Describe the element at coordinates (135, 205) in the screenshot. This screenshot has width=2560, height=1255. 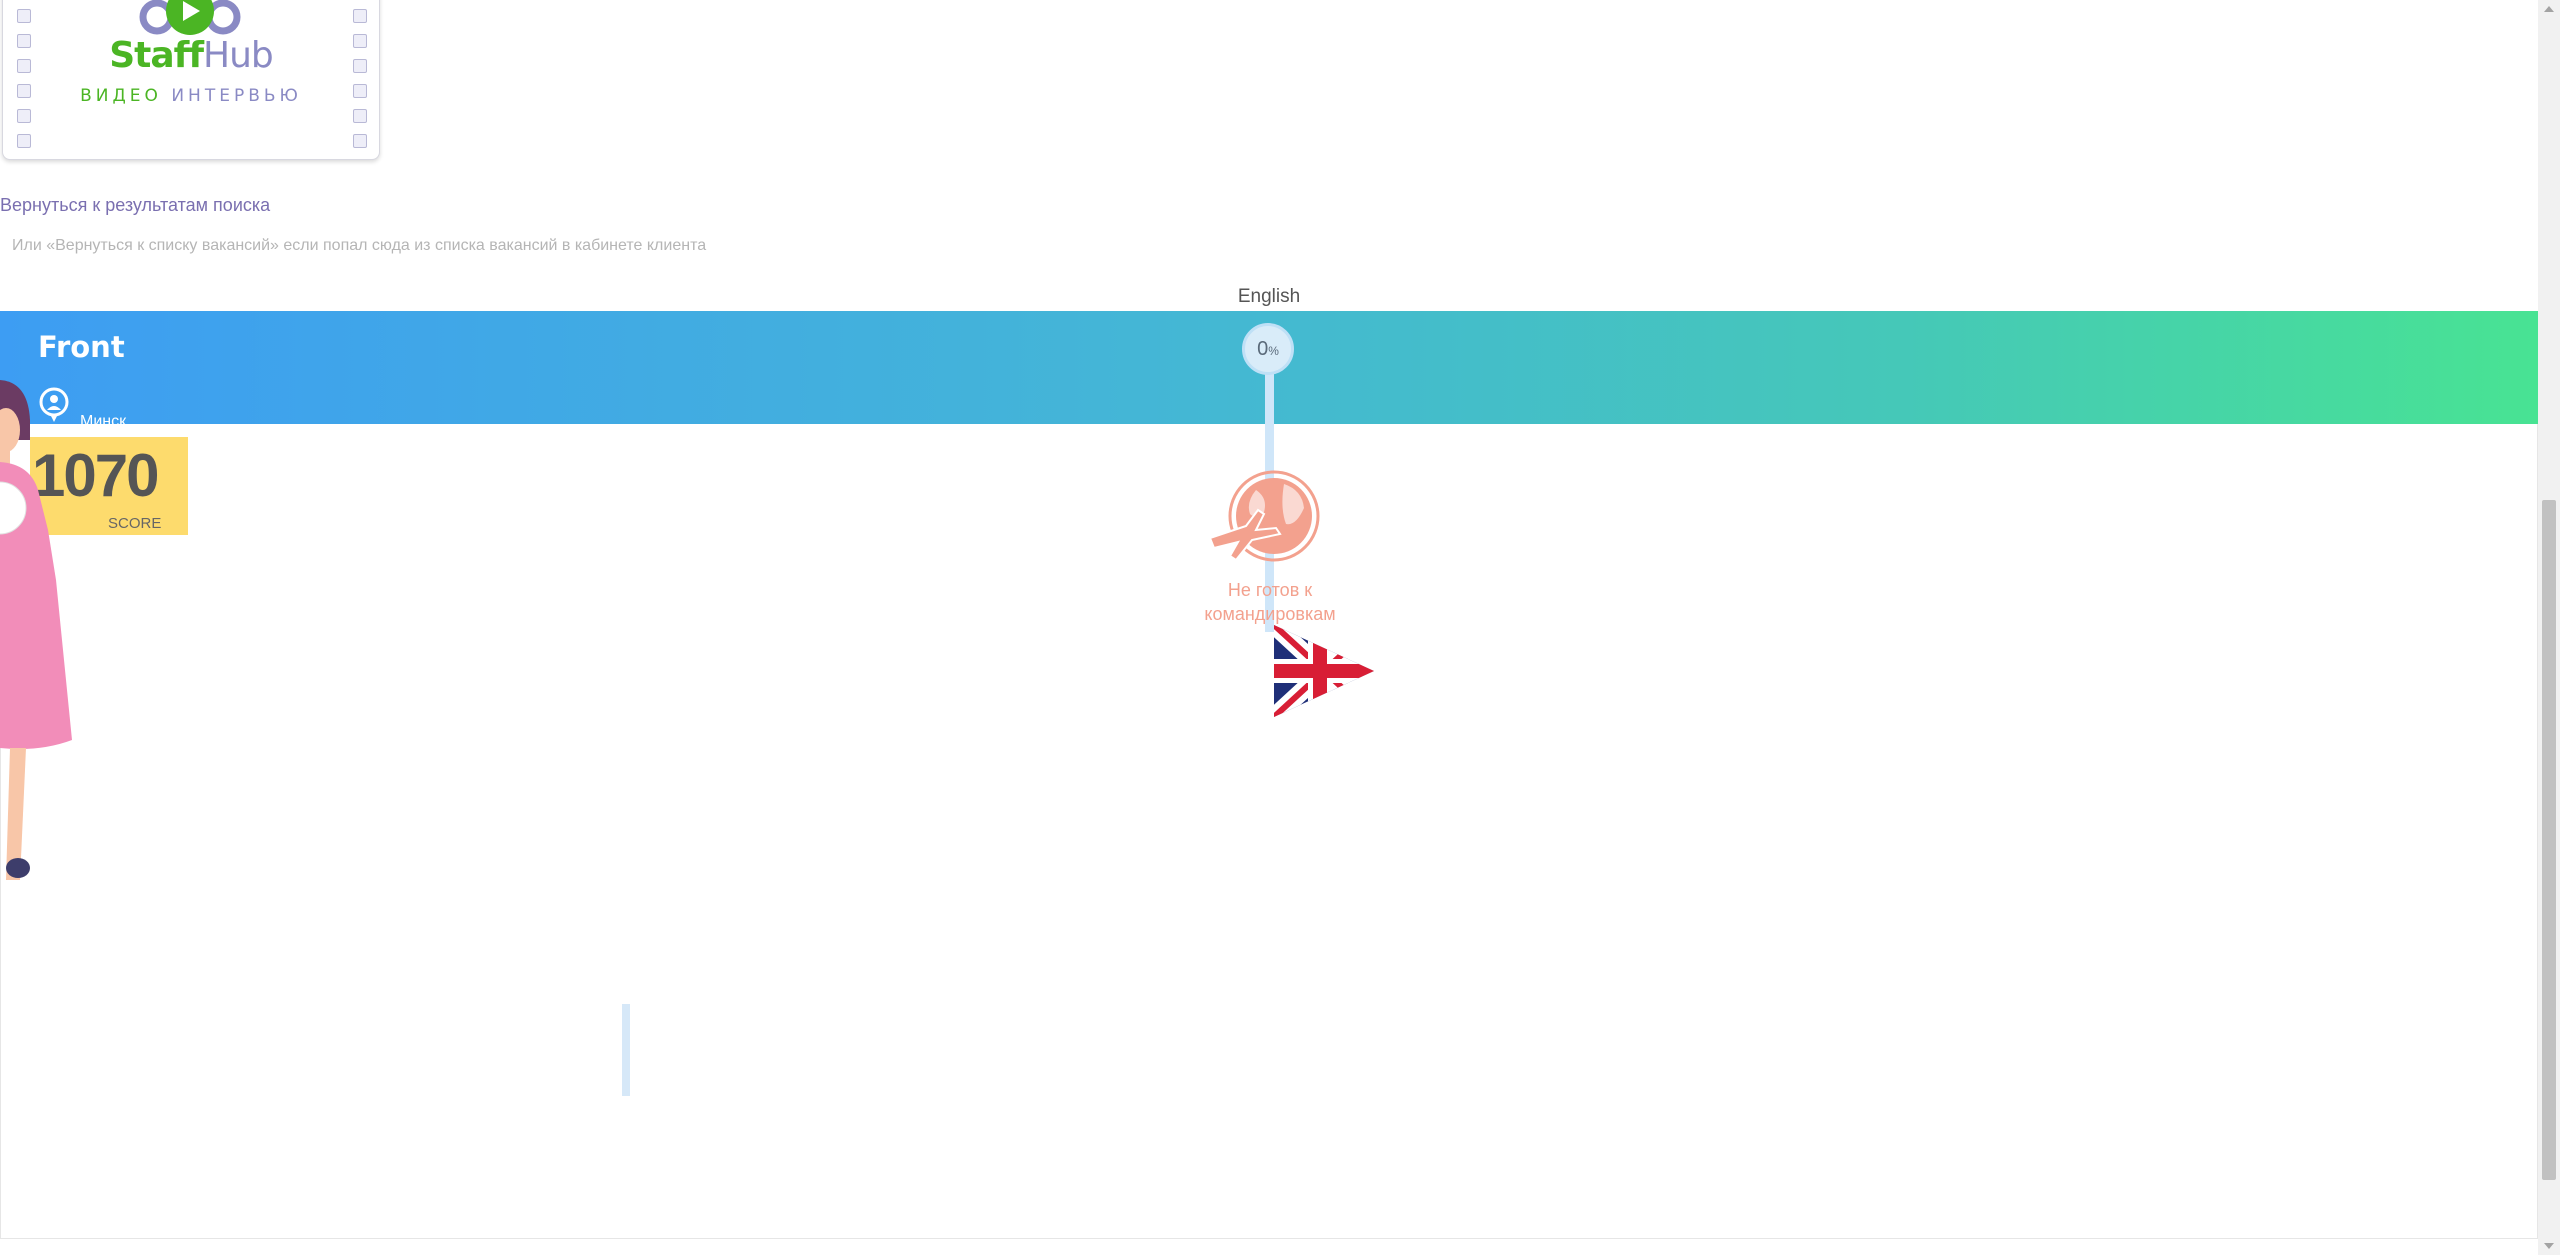
I see `back-to-search-link: Вернуться к результатам поиска` at that location.